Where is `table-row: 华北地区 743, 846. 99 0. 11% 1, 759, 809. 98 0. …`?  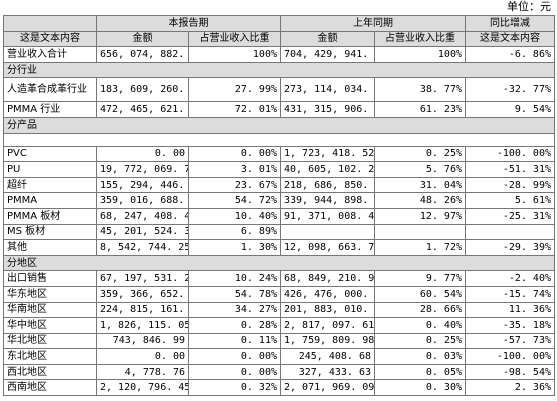
table-row: 华北地区 743, 846. 99 0. 11% 1, 759, 809. 98 0. … is located at coordinates (279, 341).